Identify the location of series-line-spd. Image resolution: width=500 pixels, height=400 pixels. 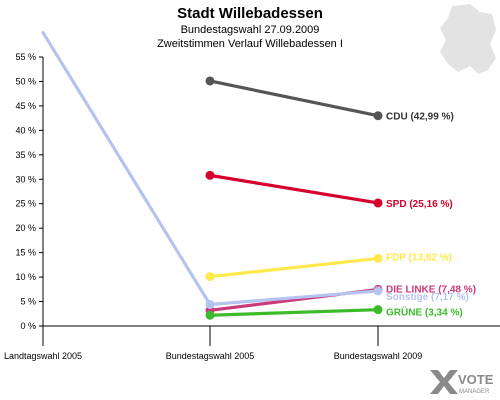
(294, 189).